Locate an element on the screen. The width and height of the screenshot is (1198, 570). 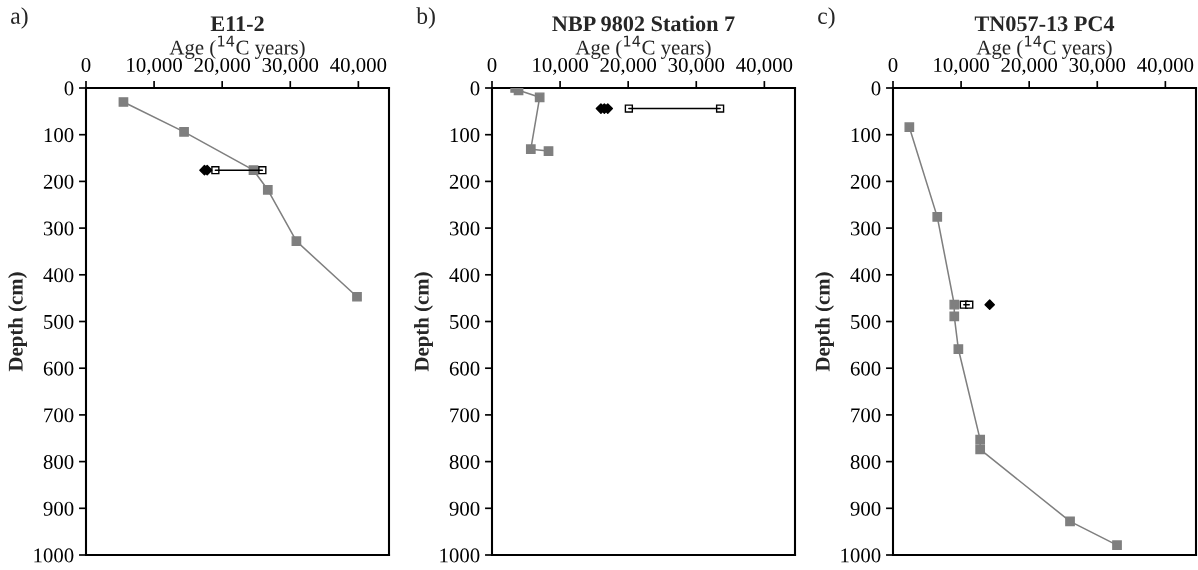
text: a) is located at coordinates (19, 18).